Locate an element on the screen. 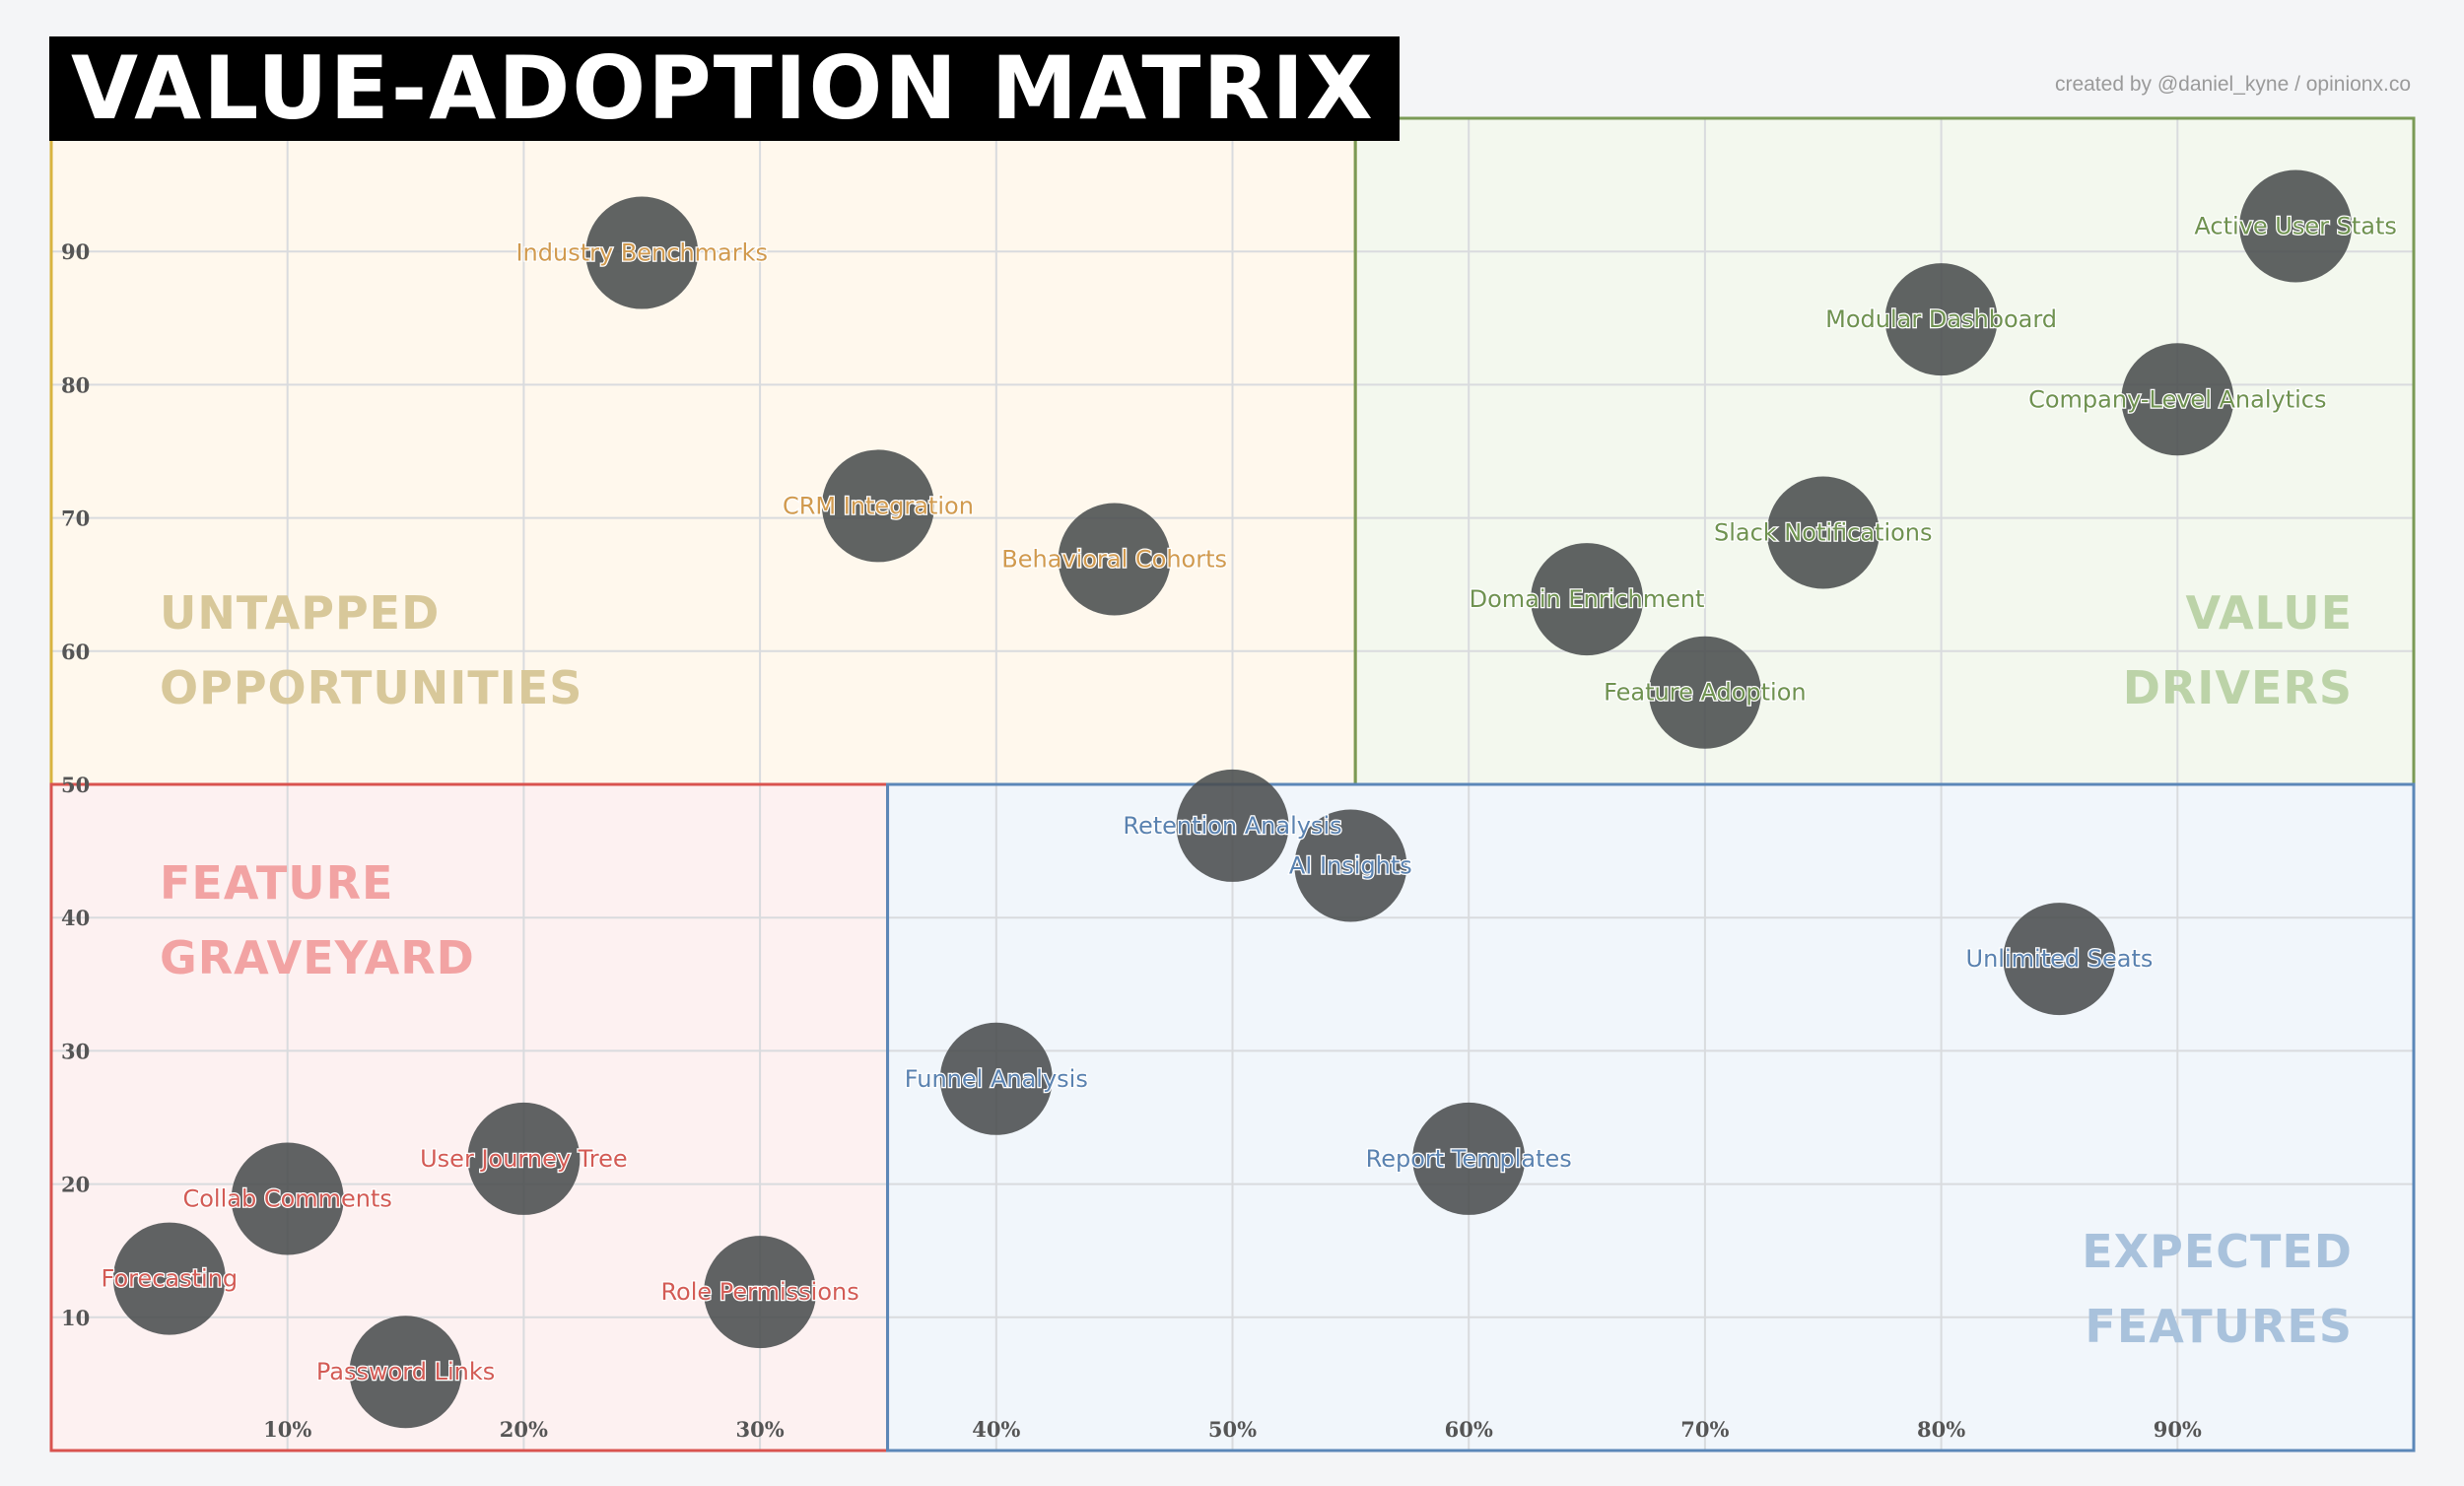  x-tick-label: 90% is located at coordinates (2178, 1429).